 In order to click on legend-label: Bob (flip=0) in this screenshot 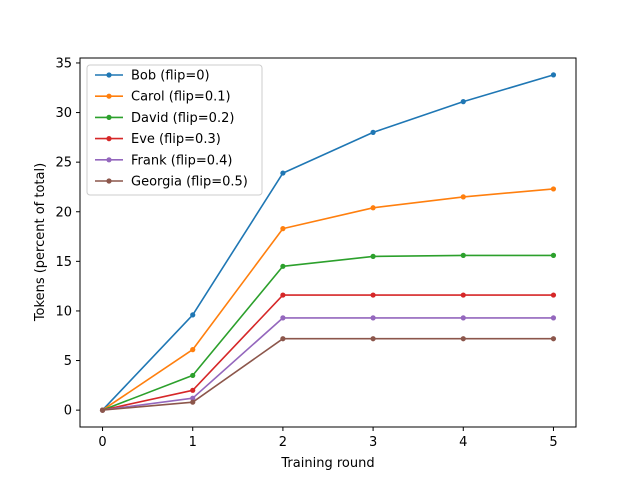, I will do `click(170, 76)`.